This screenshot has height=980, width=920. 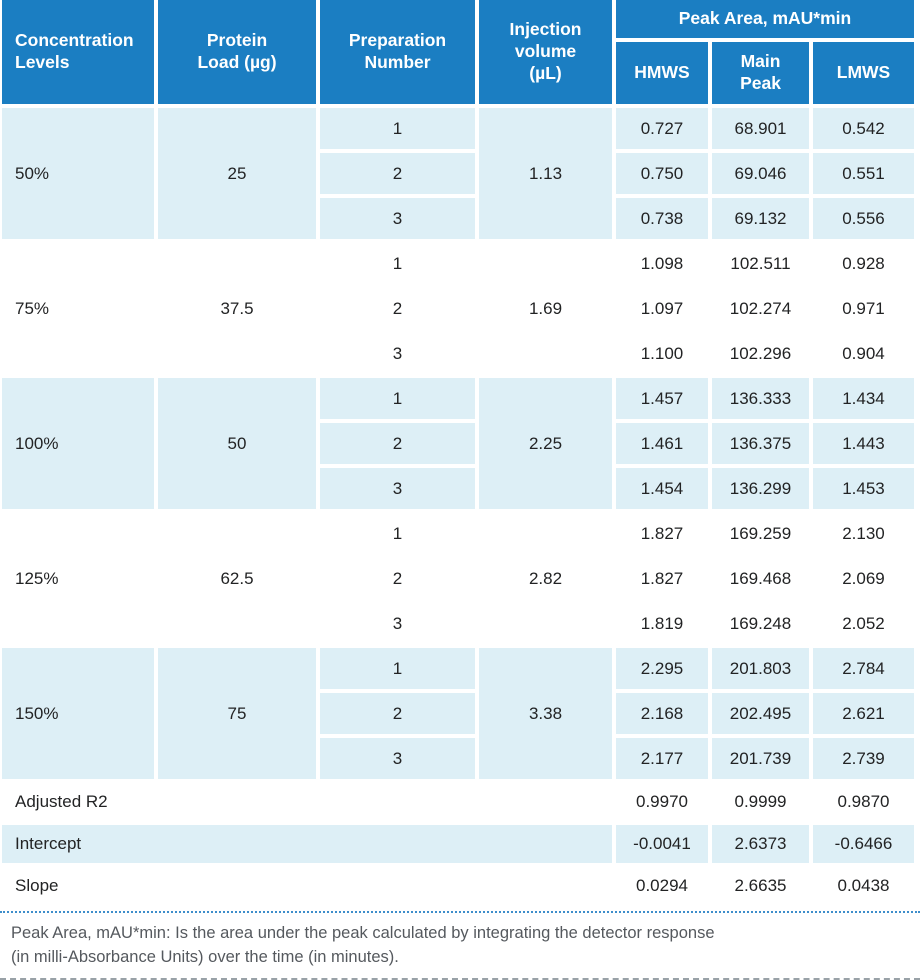 What do you see at coordinates (662, 713) in the screenshot?
I see `hmws-value-cell: 2.168` at bounding box center [662, 713].